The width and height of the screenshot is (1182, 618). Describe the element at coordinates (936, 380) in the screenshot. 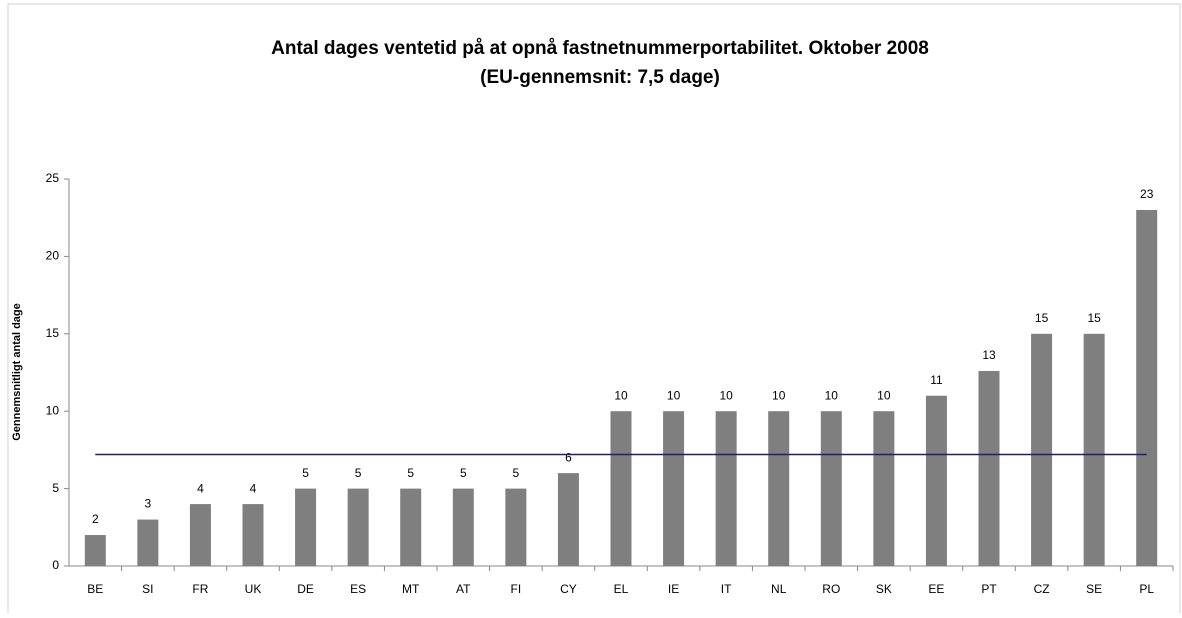

I see `value-label: 11` at that location.